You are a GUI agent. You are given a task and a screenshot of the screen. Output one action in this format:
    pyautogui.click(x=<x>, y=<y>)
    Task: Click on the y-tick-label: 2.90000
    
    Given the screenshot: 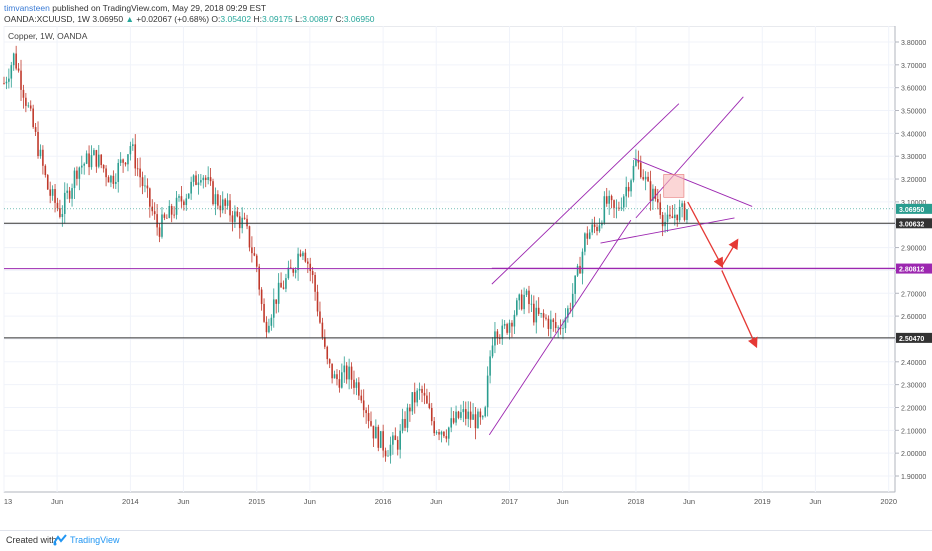 What is the action you would take?
    pyautogui.click(x=913, y=249)
    